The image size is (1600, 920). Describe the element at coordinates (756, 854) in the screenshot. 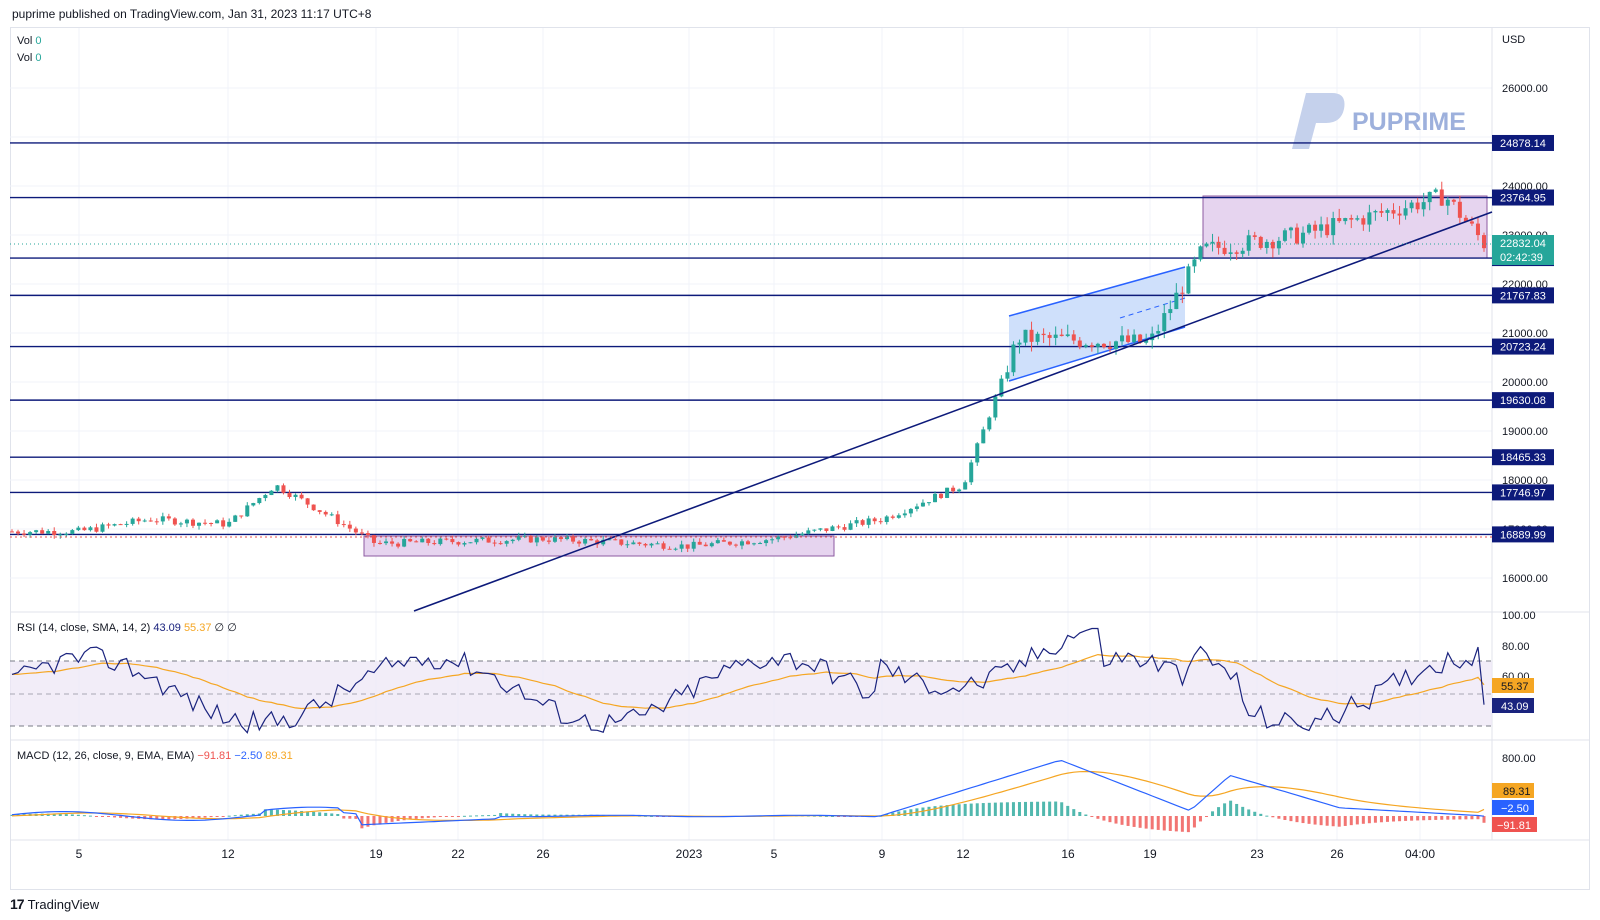

I see `time-axis-labels: 5 12 19 22 26 2023 5 9 12 16 19 23 26 04:00` at that location.